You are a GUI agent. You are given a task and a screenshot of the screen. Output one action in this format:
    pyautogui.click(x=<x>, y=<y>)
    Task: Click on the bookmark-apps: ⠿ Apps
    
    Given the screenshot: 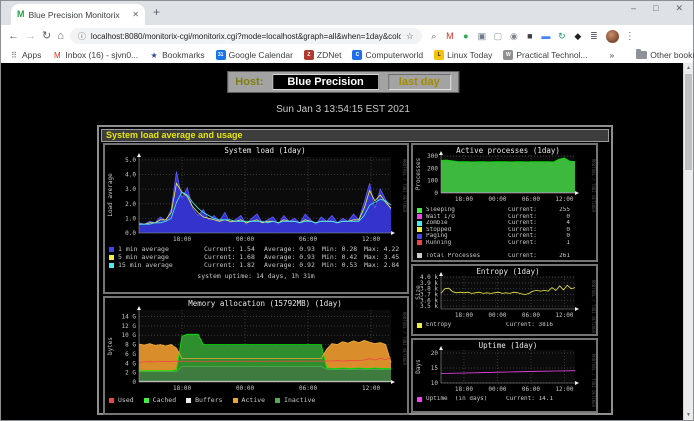 What is the action you would take?
    pyautogui.click(x=25, y=55)
    